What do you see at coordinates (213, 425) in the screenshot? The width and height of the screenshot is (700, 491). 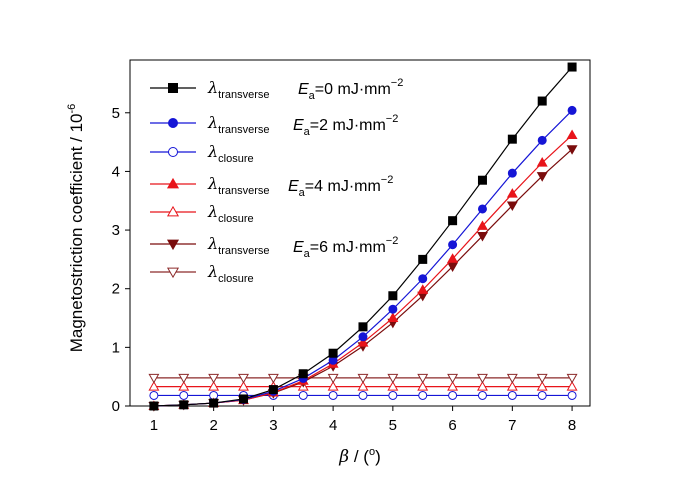 I see `x-tick-label: 2` at bounding box center [213, 425].